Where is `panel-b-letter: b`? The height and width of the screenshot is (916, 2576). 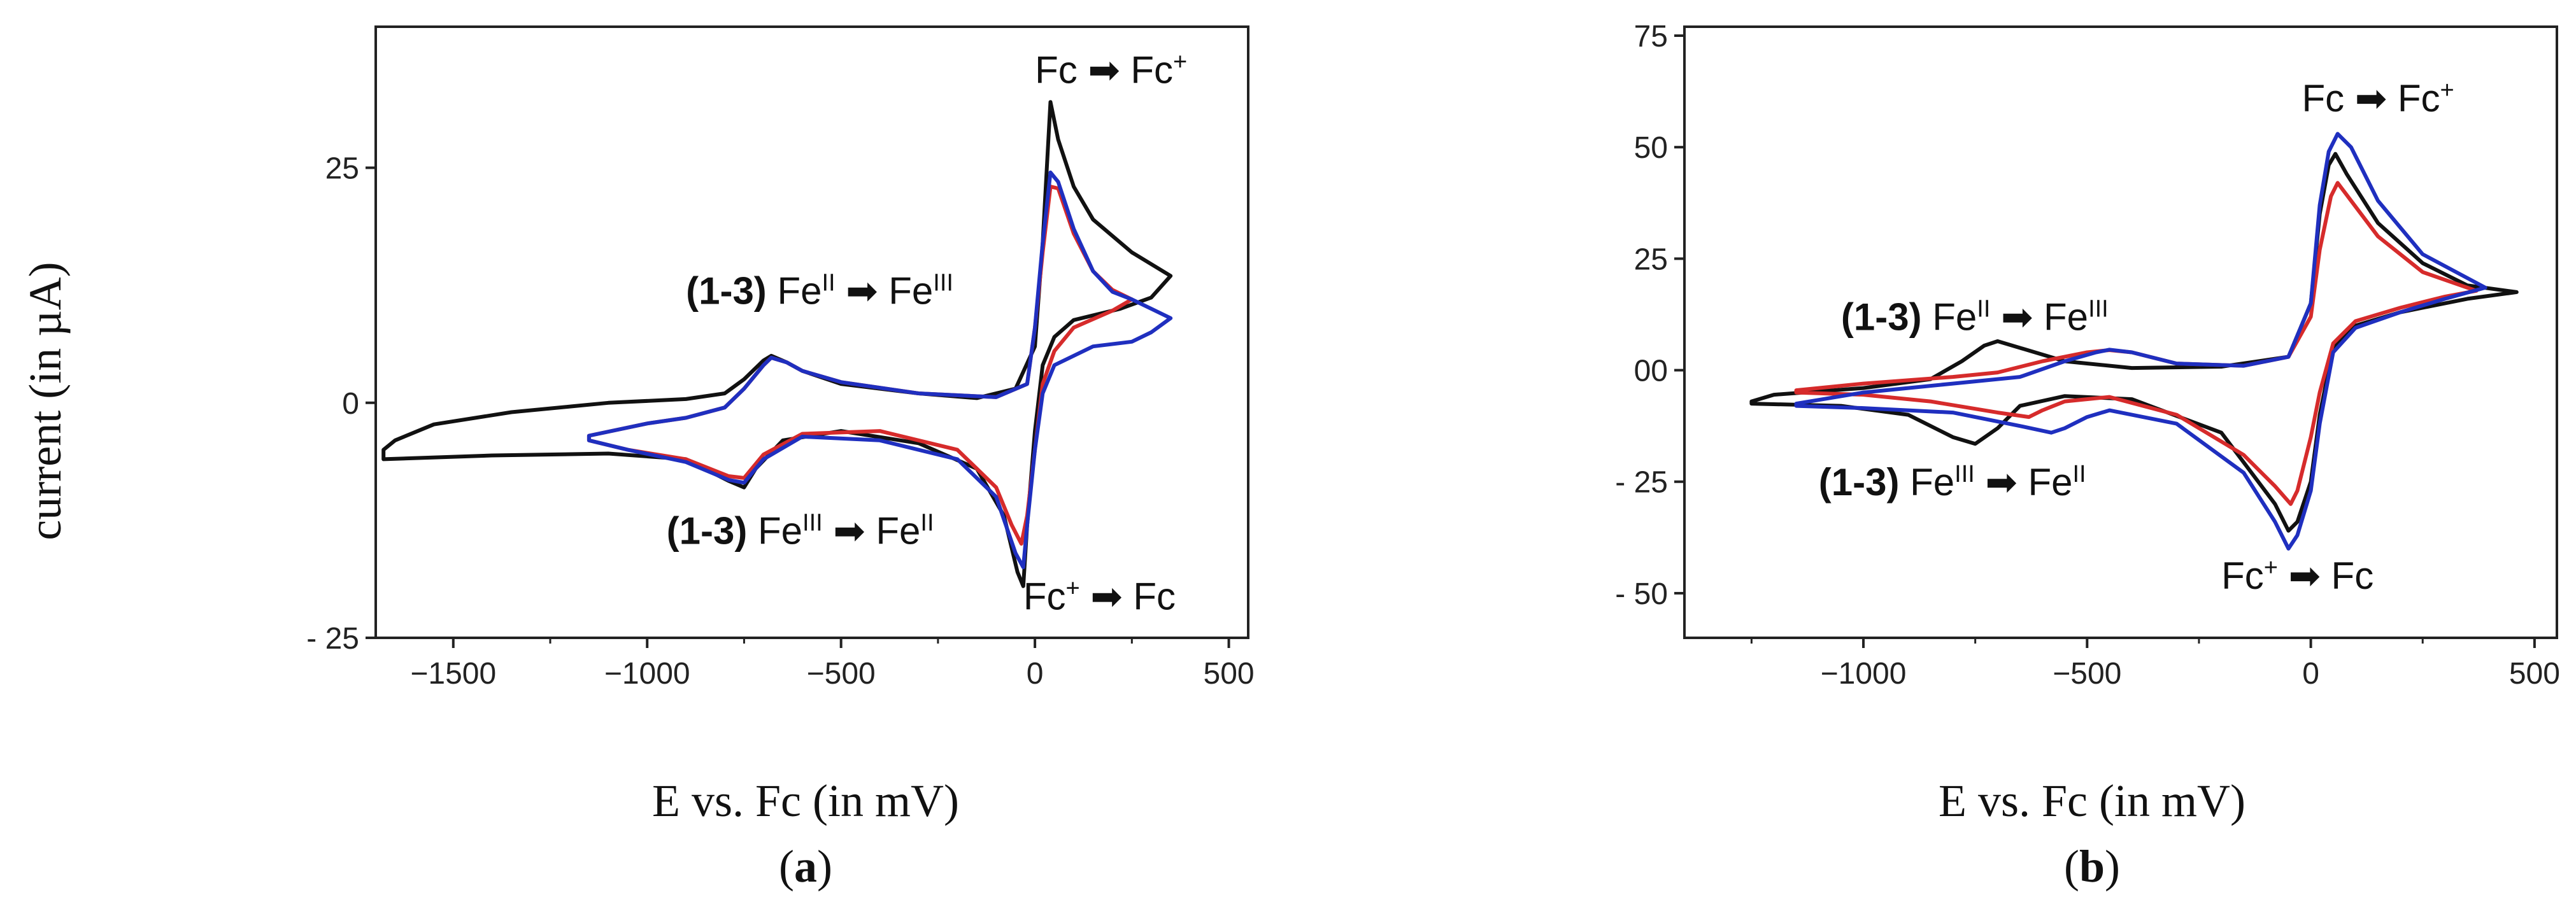 panel-b-letter: b is located at coordinates (2092, 866).